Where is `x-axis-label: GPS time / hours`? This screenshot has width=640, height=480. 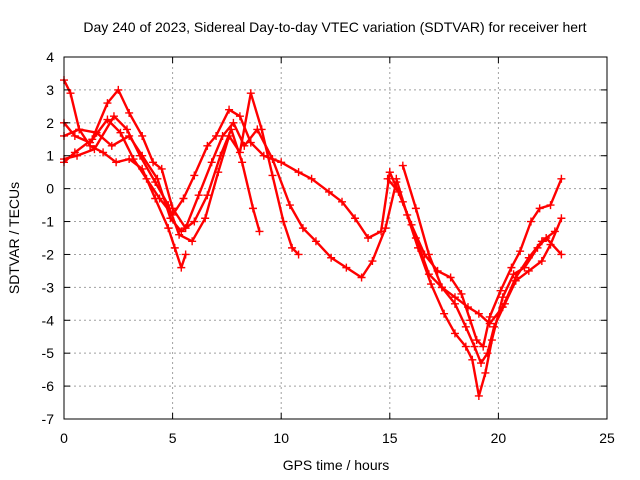
x-axis-label: GPS time / hours is located at coordinates (336, 465).